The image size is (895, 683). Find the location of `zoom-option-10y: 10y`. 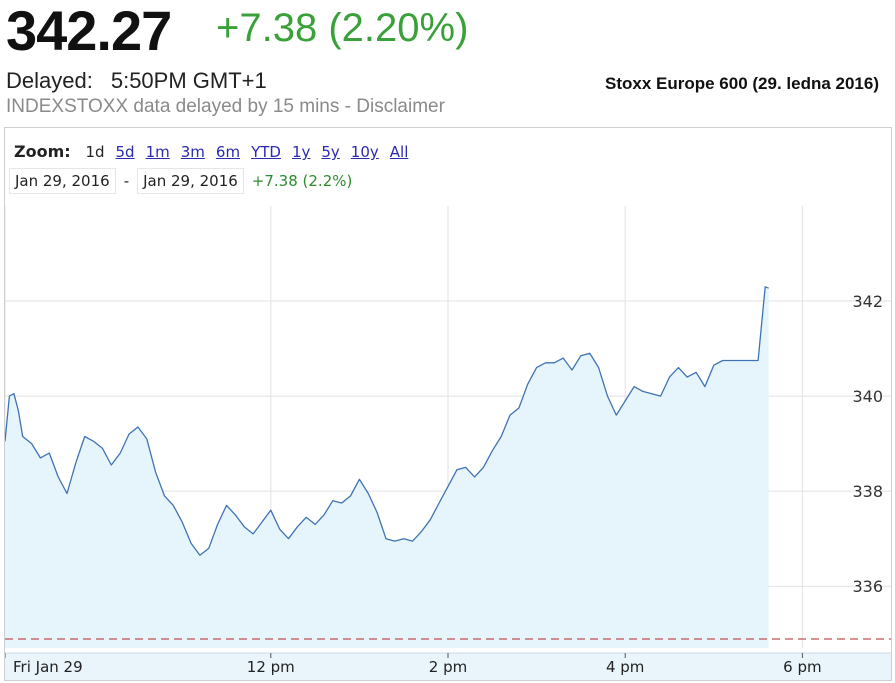

zoom-option-10y: 10y is located at coordinates (364, 152).